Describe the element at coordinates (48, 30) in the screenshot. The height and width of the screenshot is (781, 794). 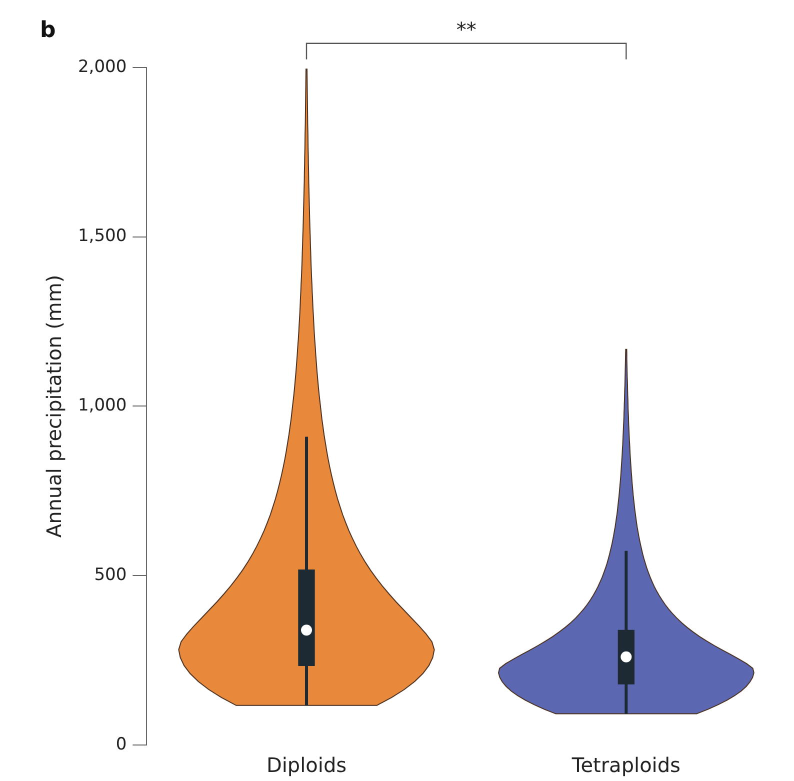
I see `chart-title: b` at that location.